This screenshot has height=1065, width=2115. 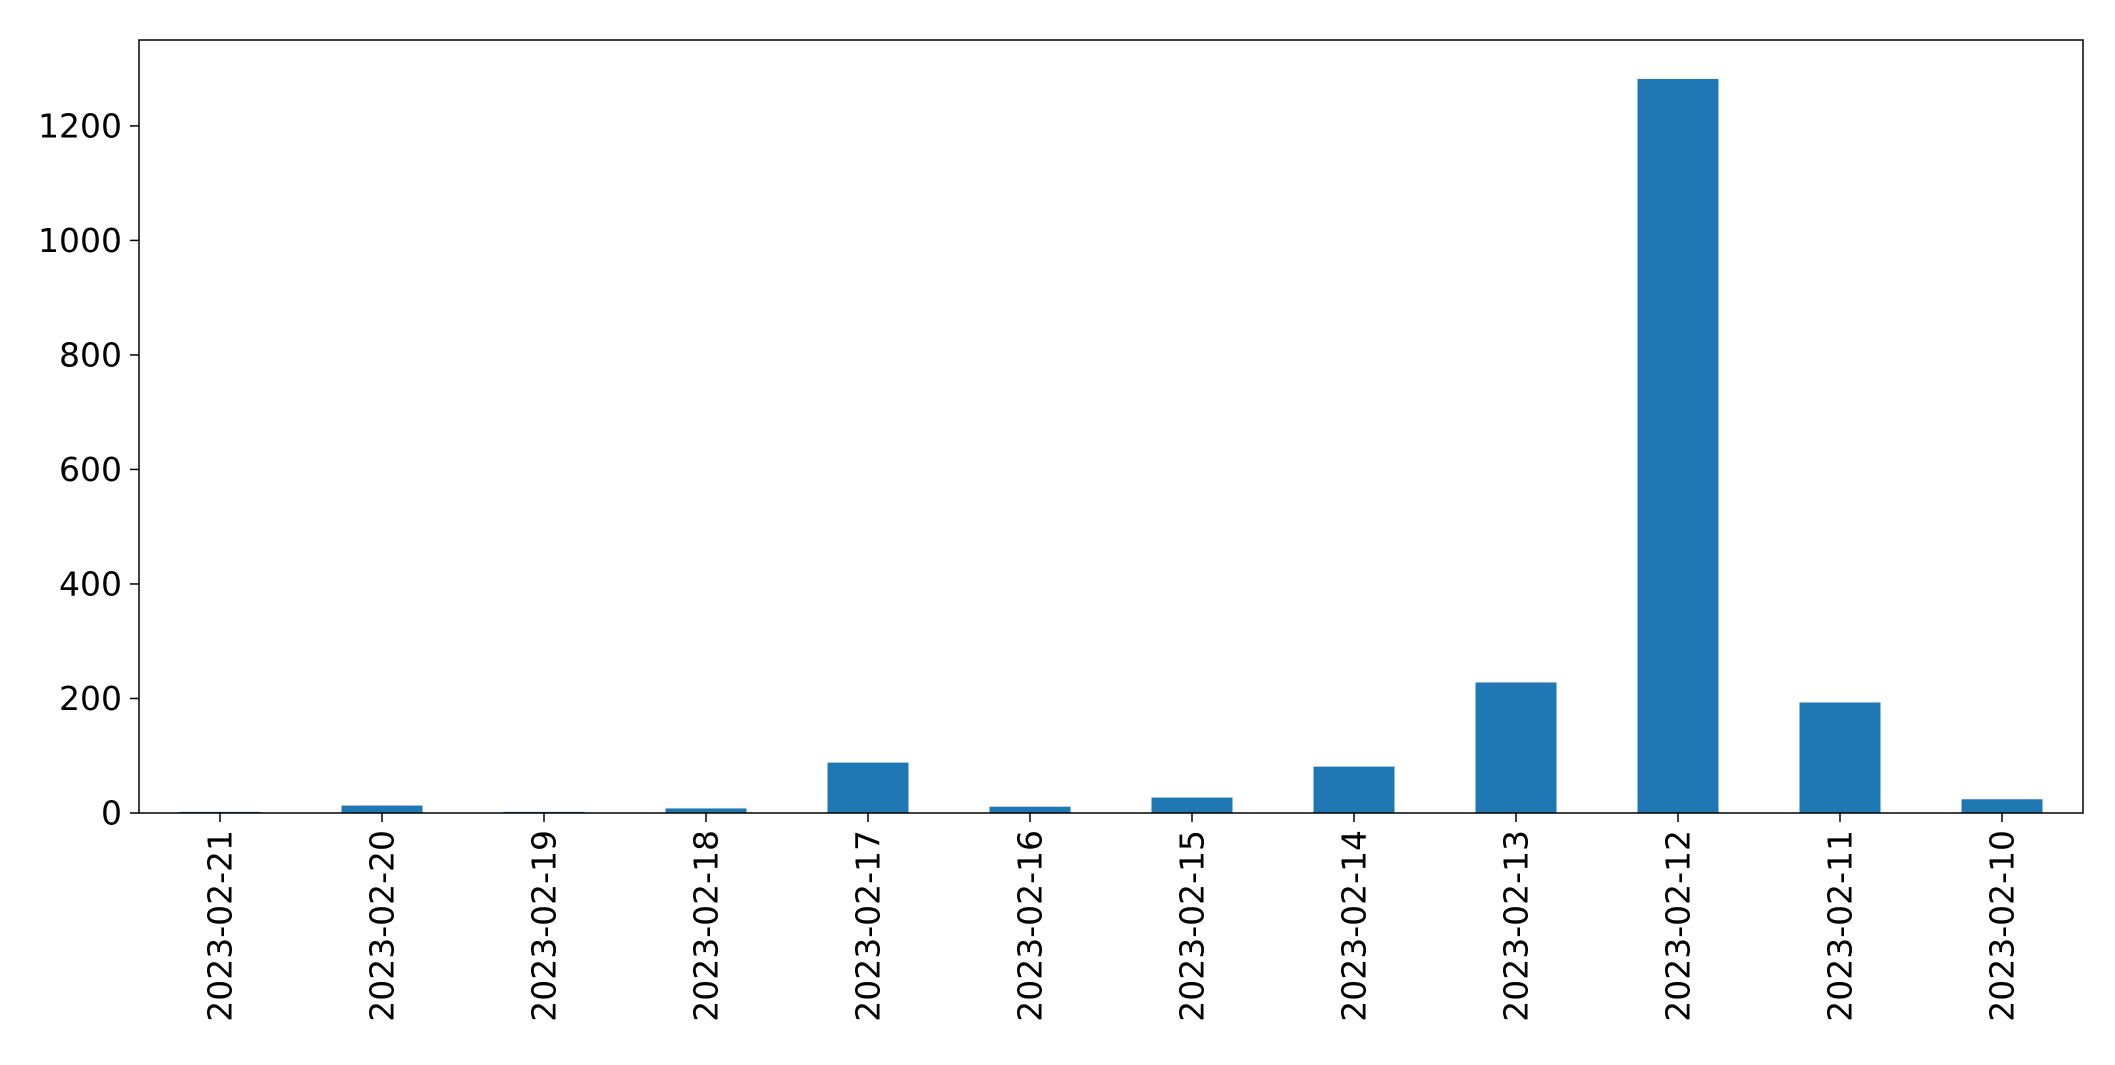 I want to click on y-tick-label: 400, so click(x=90, y=583).